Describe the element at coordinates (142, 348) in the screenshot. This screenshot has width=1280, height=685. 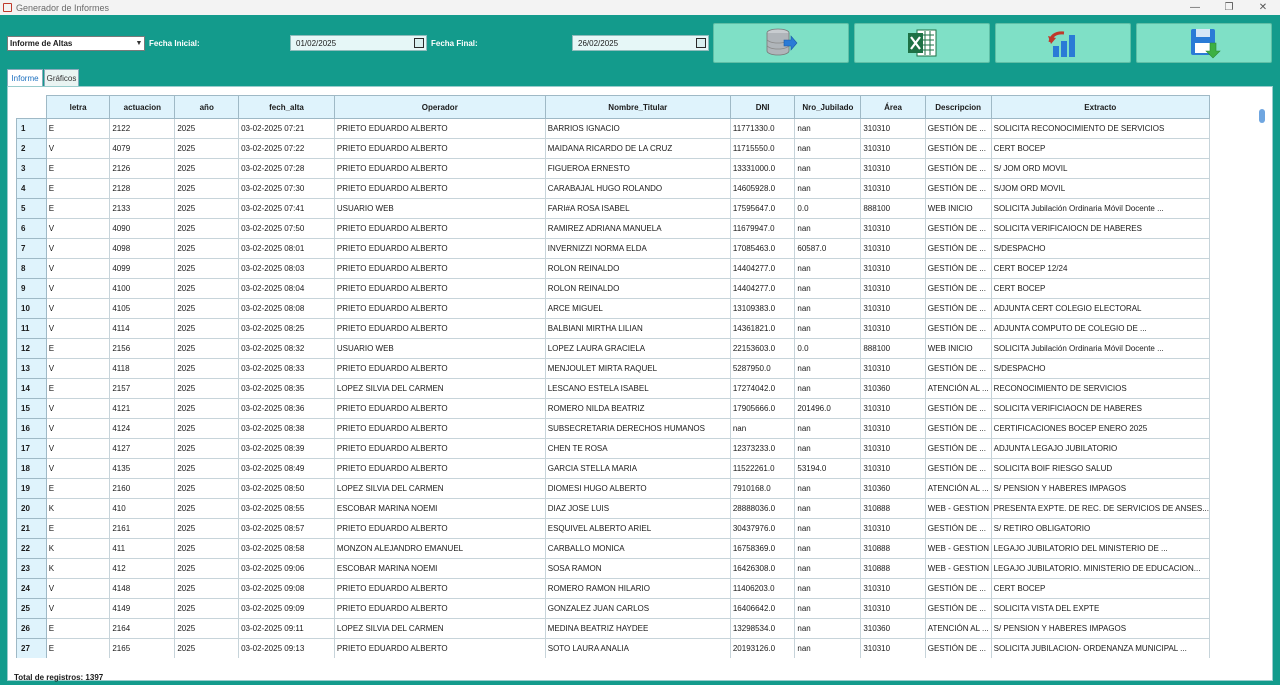
I see `table-cell: 2156` at that location.